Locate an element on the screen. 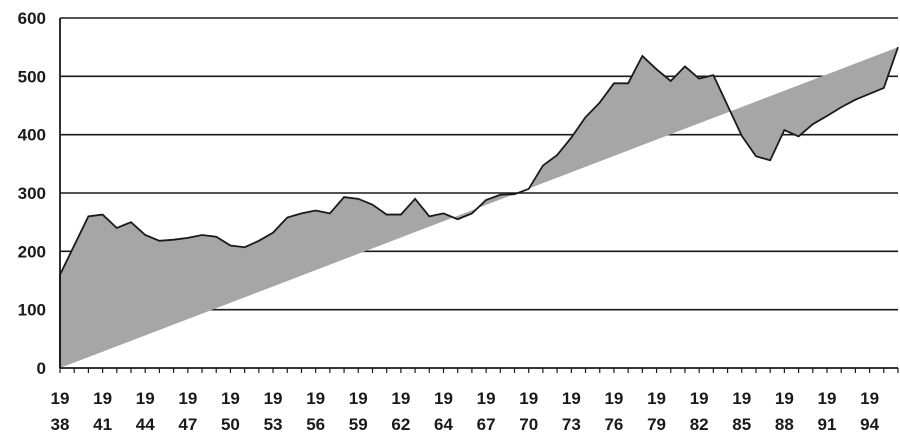 This screenshot has width=900, height=432. x-tick-label-bottom: 44 is located at coordinates (145, 423).